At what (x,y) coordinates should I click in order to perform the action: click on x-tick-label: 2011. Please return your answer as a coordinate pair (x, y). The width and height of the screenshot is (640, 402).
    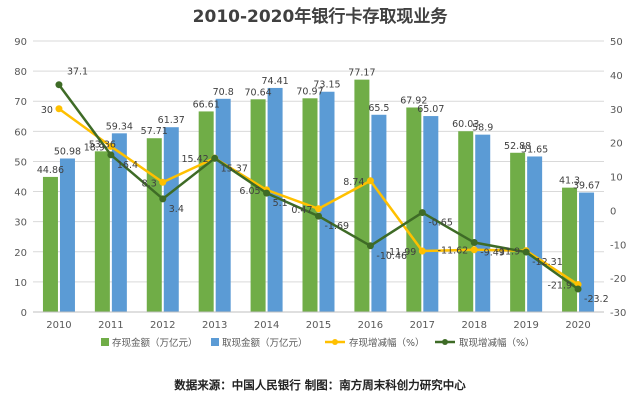
    Looking at the image, I should click on (110, 325).